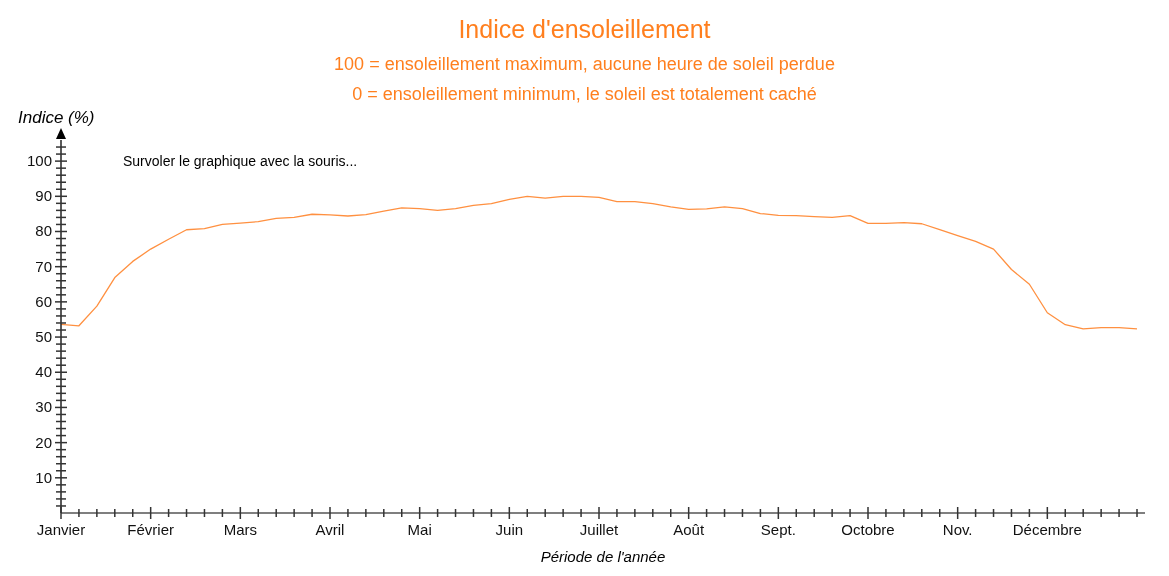 The height and width of the screenshot is (576, 1169). I want to click on x-tick-label: Sept., so click(778, 529).